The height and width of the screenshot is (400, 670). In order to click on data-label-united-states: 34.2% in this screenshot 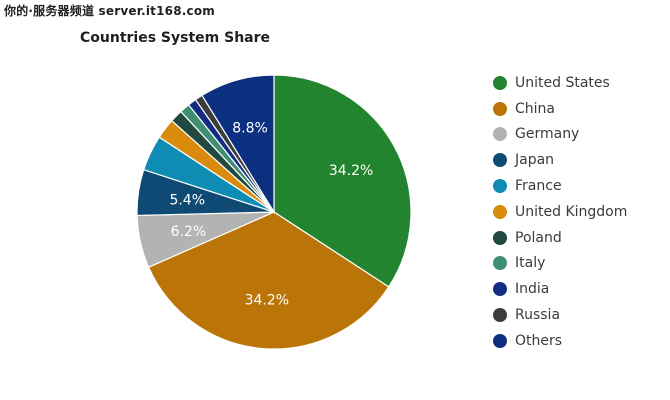, I will do `click(351, 171)`.